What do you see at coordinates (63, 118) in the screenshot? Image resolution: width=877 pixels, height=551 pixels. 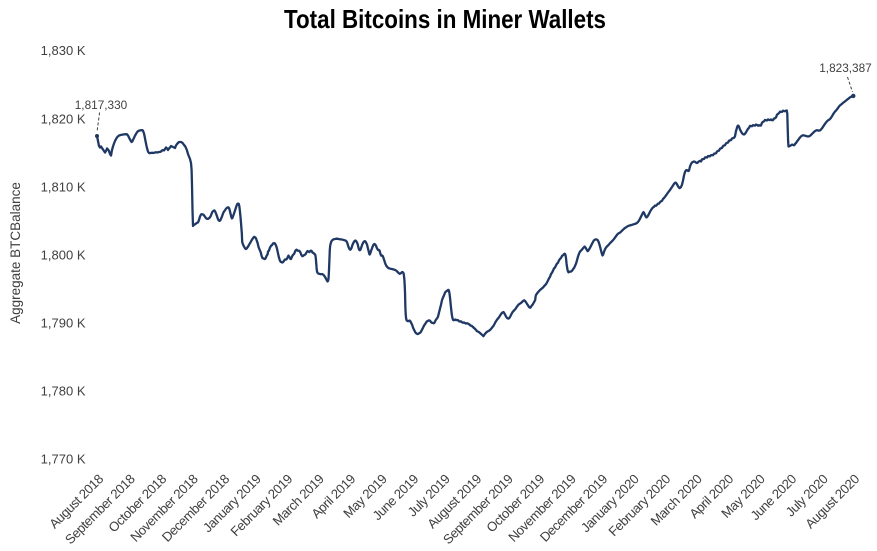 I see `svg-text: 1,820 K` at bounding box center [63, 118].